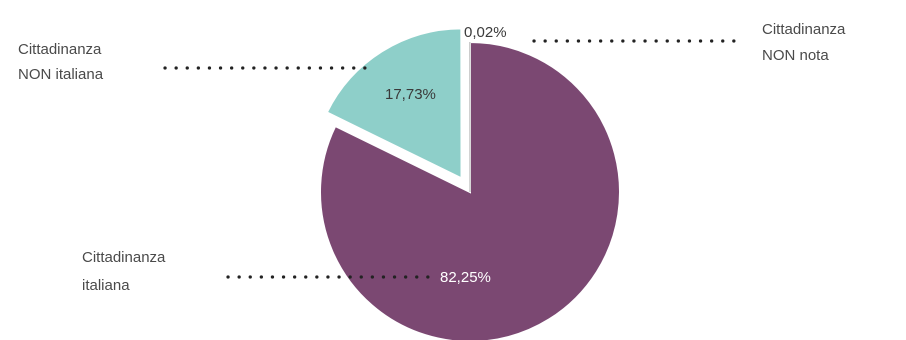 Image resolution: width=906 pixels, height=340 pixels. What do you see at coordinates (806, 42) in the screenshot?
I see `label-cittadinanza-non-nota: Cittadinanza NON nota` at bounding box center [806, 42].